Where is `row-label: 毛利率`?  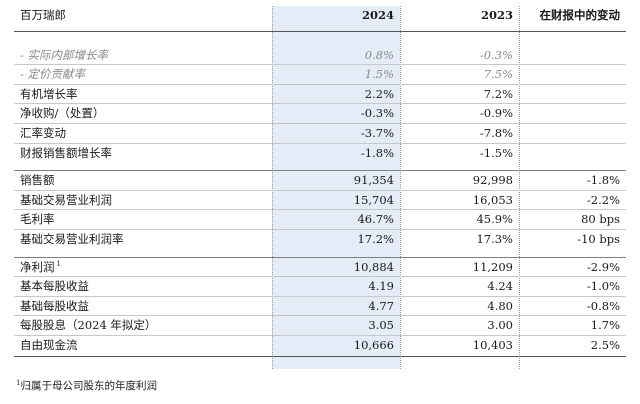
row-label: 毛利率 is located at coordinates (37, 219).